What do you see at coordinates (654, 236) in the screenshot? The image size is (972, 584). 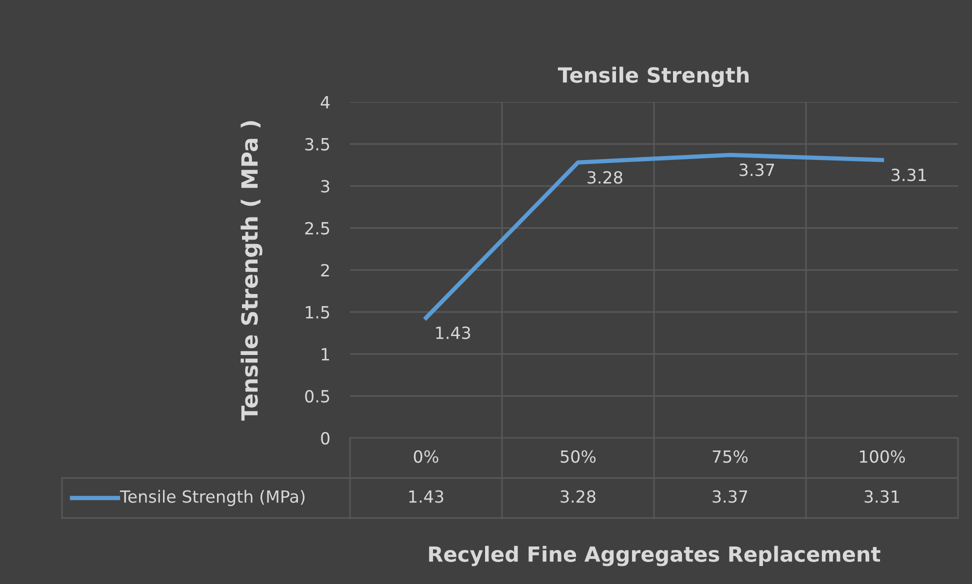 I see `line-series` at bounding box center [654, 236].